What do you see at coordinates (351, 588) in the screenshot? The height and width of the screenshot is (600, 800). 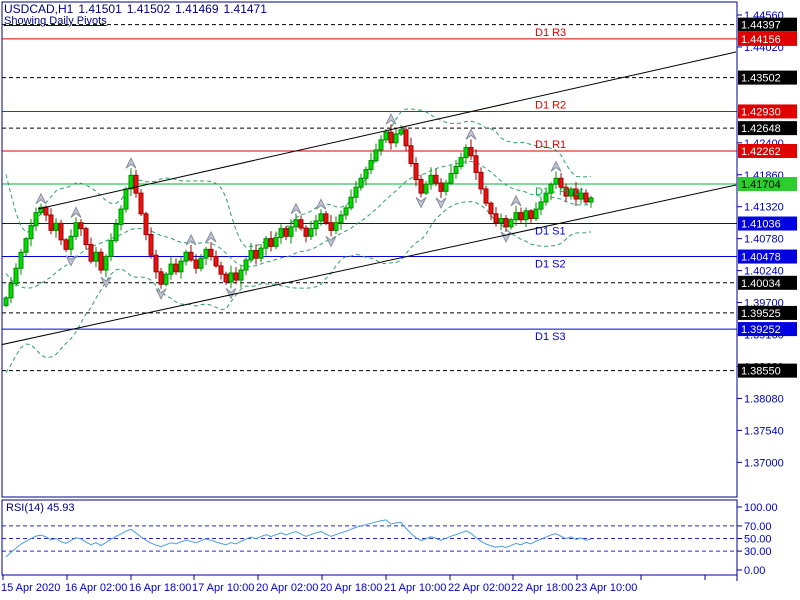 I see `time-tick-label: 20 Apr 18:00` at bounding box center [351, 588].